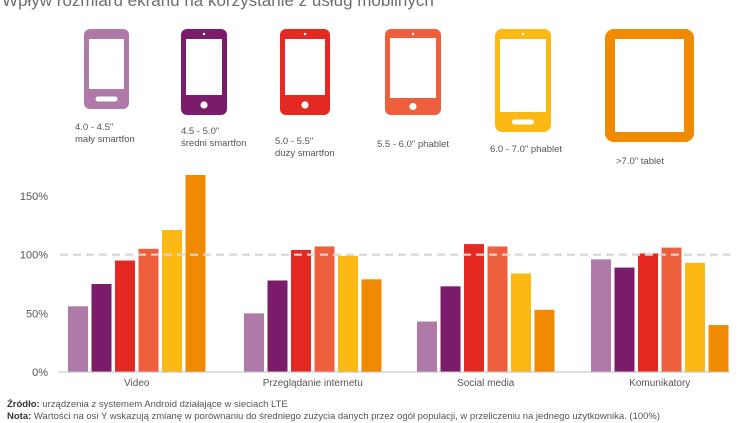  What do you see at coordinates (305, 153) in the screenshot?
I see `device-name: duży smartfon` at bounding box center [305, 153].